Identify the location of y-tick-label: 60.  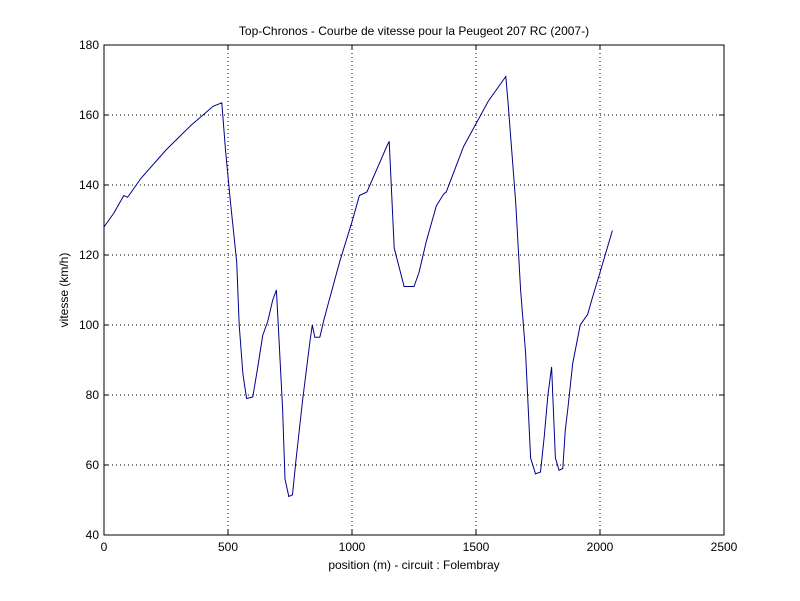
(93, 465).